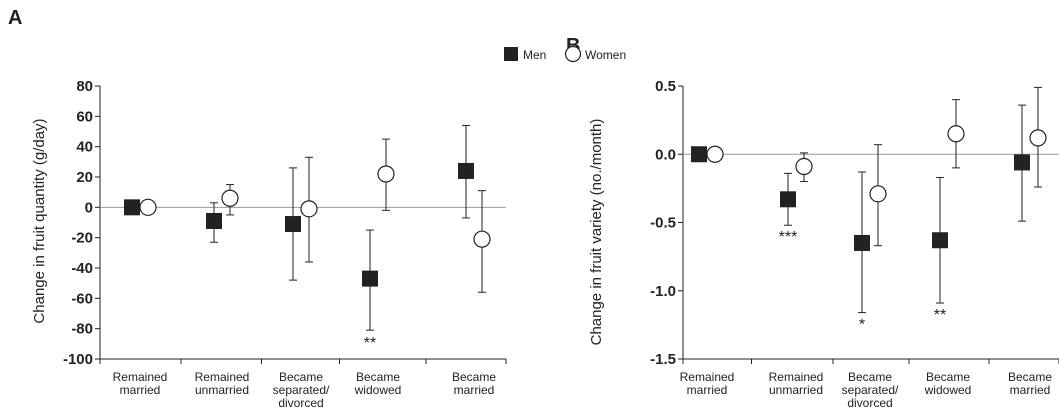 This screenshot has height=416, width=1059. I want to click on panel-b-y-tick-label: -1.0, so click(663, 291).